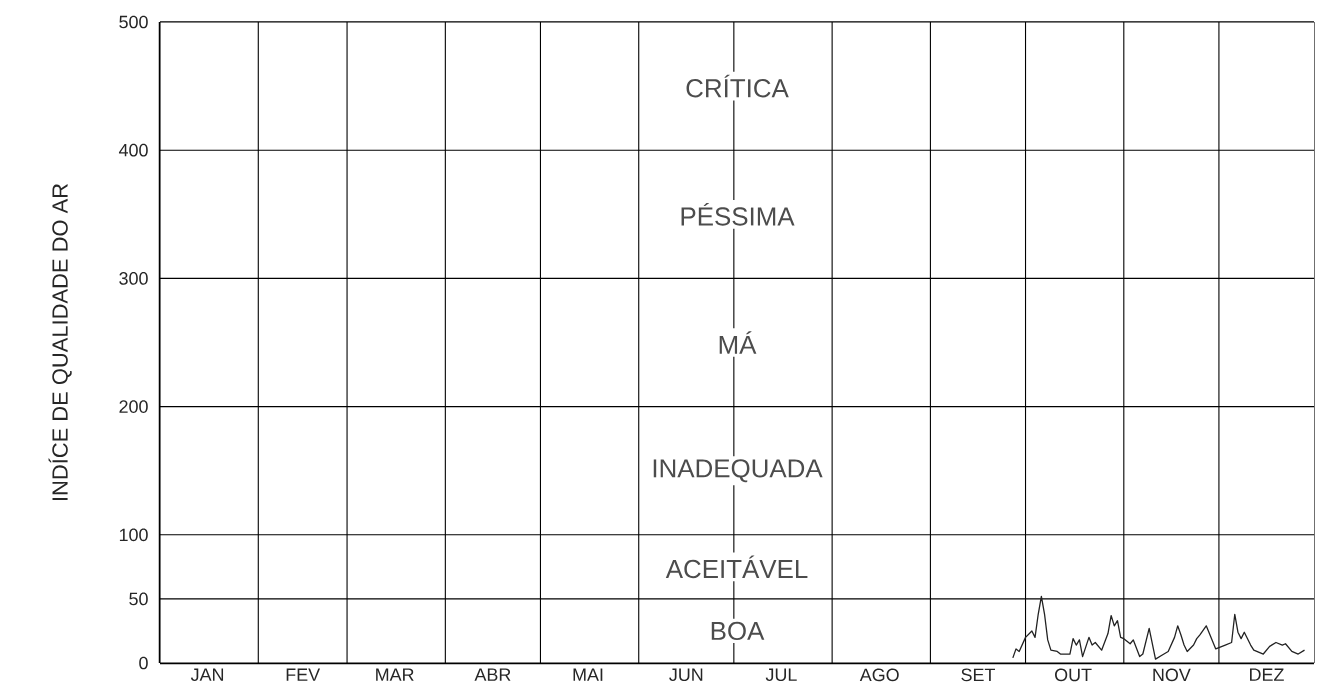  What do you see at coordinates (133, 406) in the screenshot?
I see `y-tick-label: 200` at bounding box center [133, 406].